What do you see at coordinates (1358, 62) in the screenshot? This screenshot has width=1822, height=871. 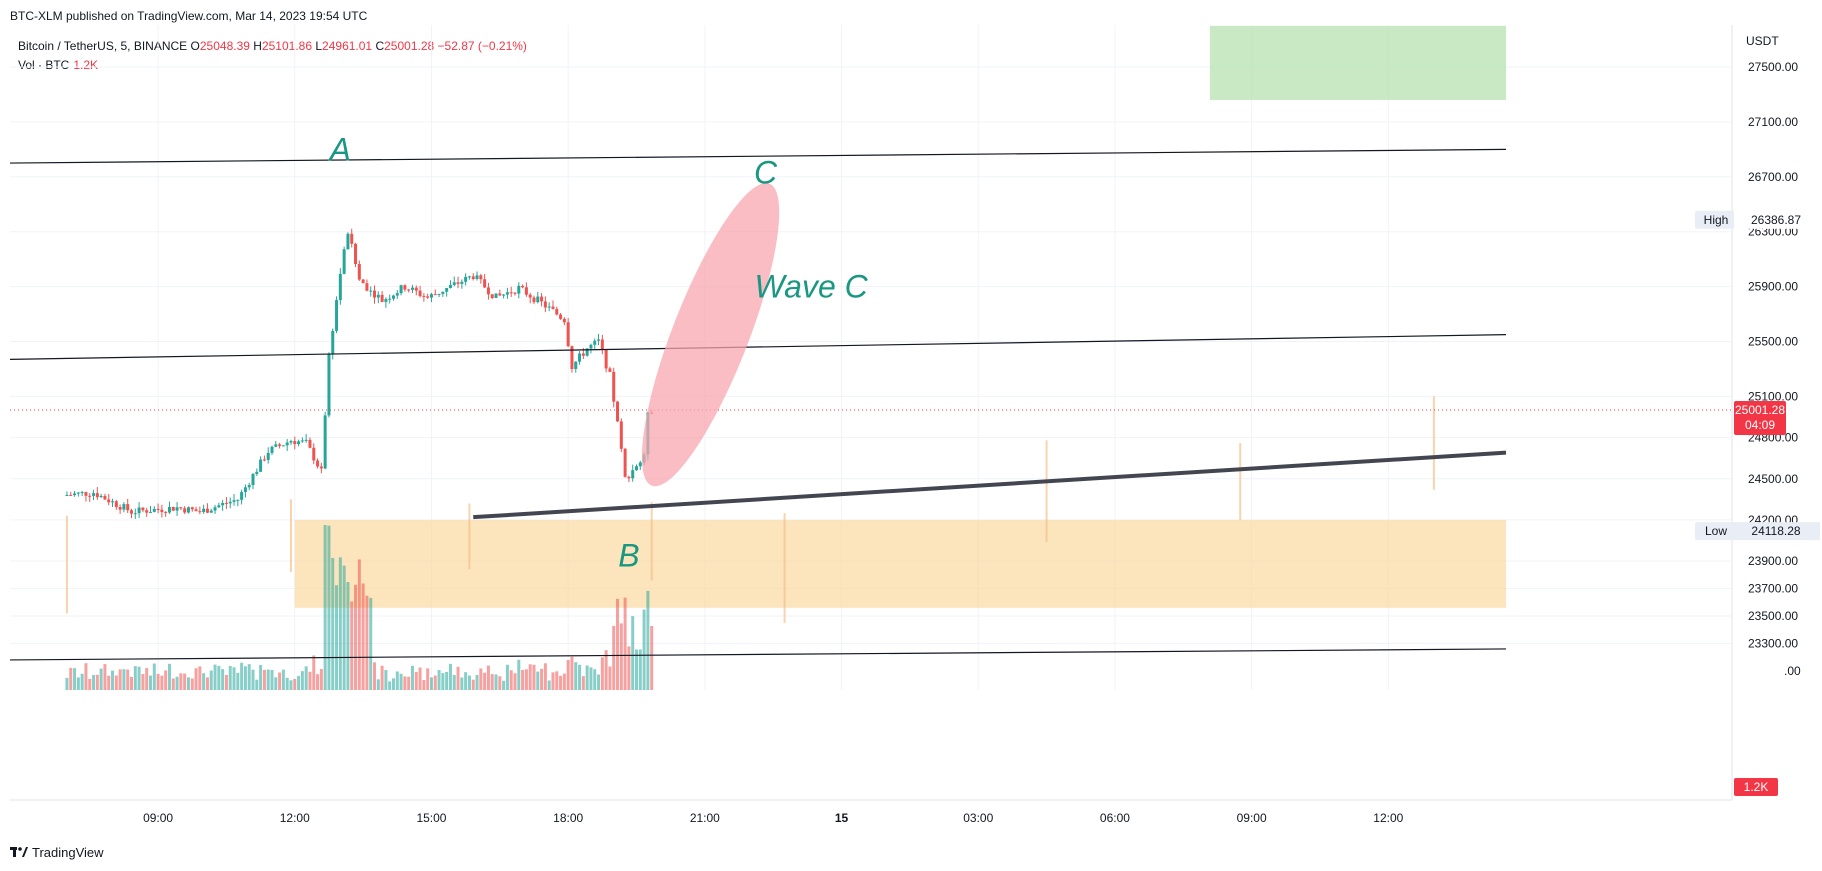 I see `target-zone` at bounding box center [1358, 62].